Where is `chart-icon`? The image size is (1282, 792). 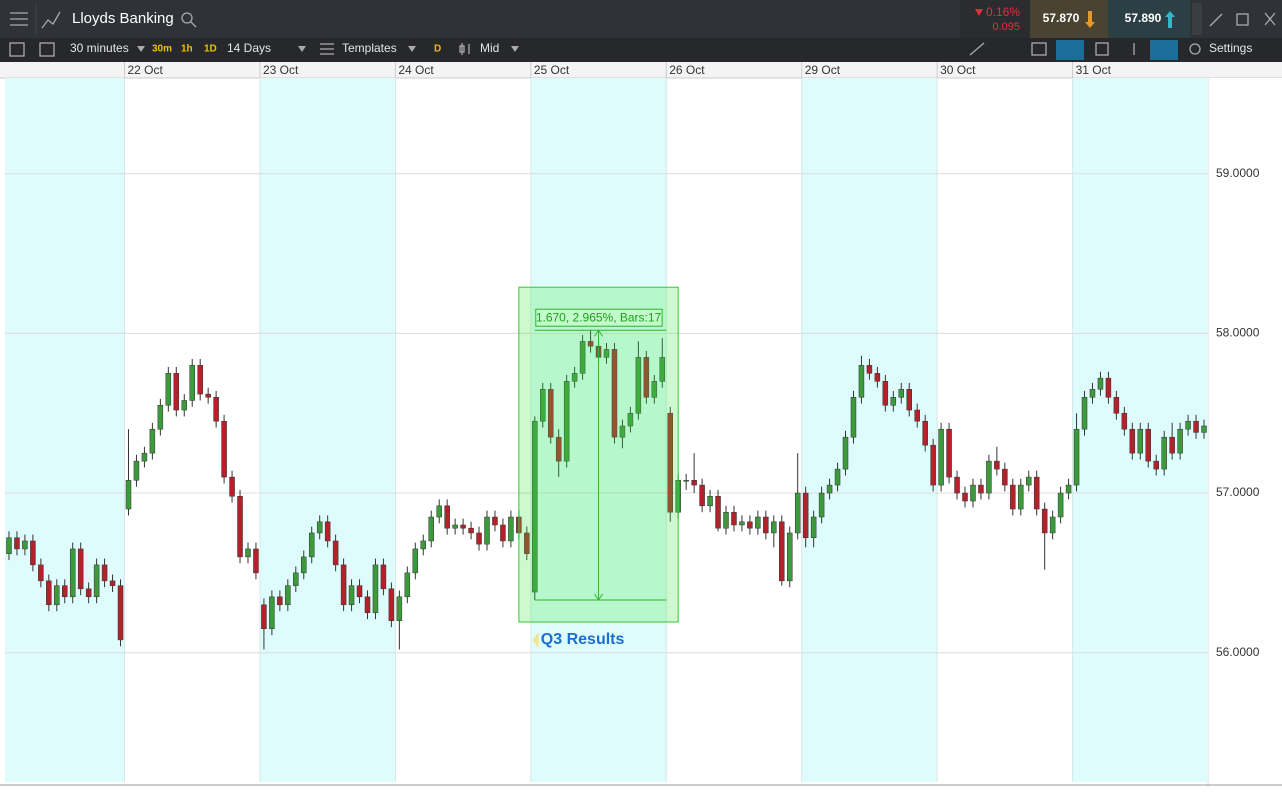
chart-icon is located at coordinates (51, 20).